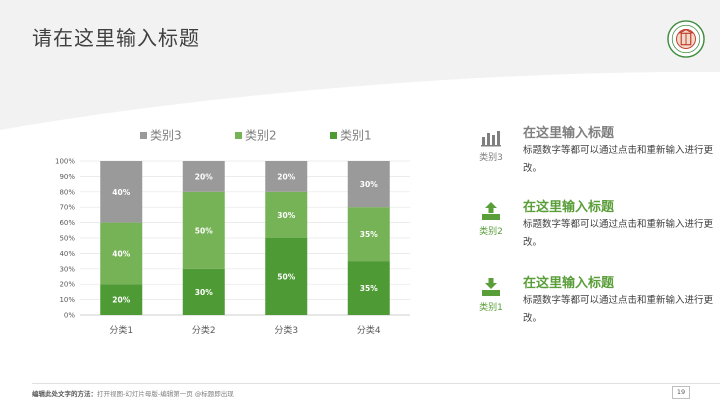  Describe the element at coordinates (376, 383) in the screenshot. I see `footer-divider` at that location.